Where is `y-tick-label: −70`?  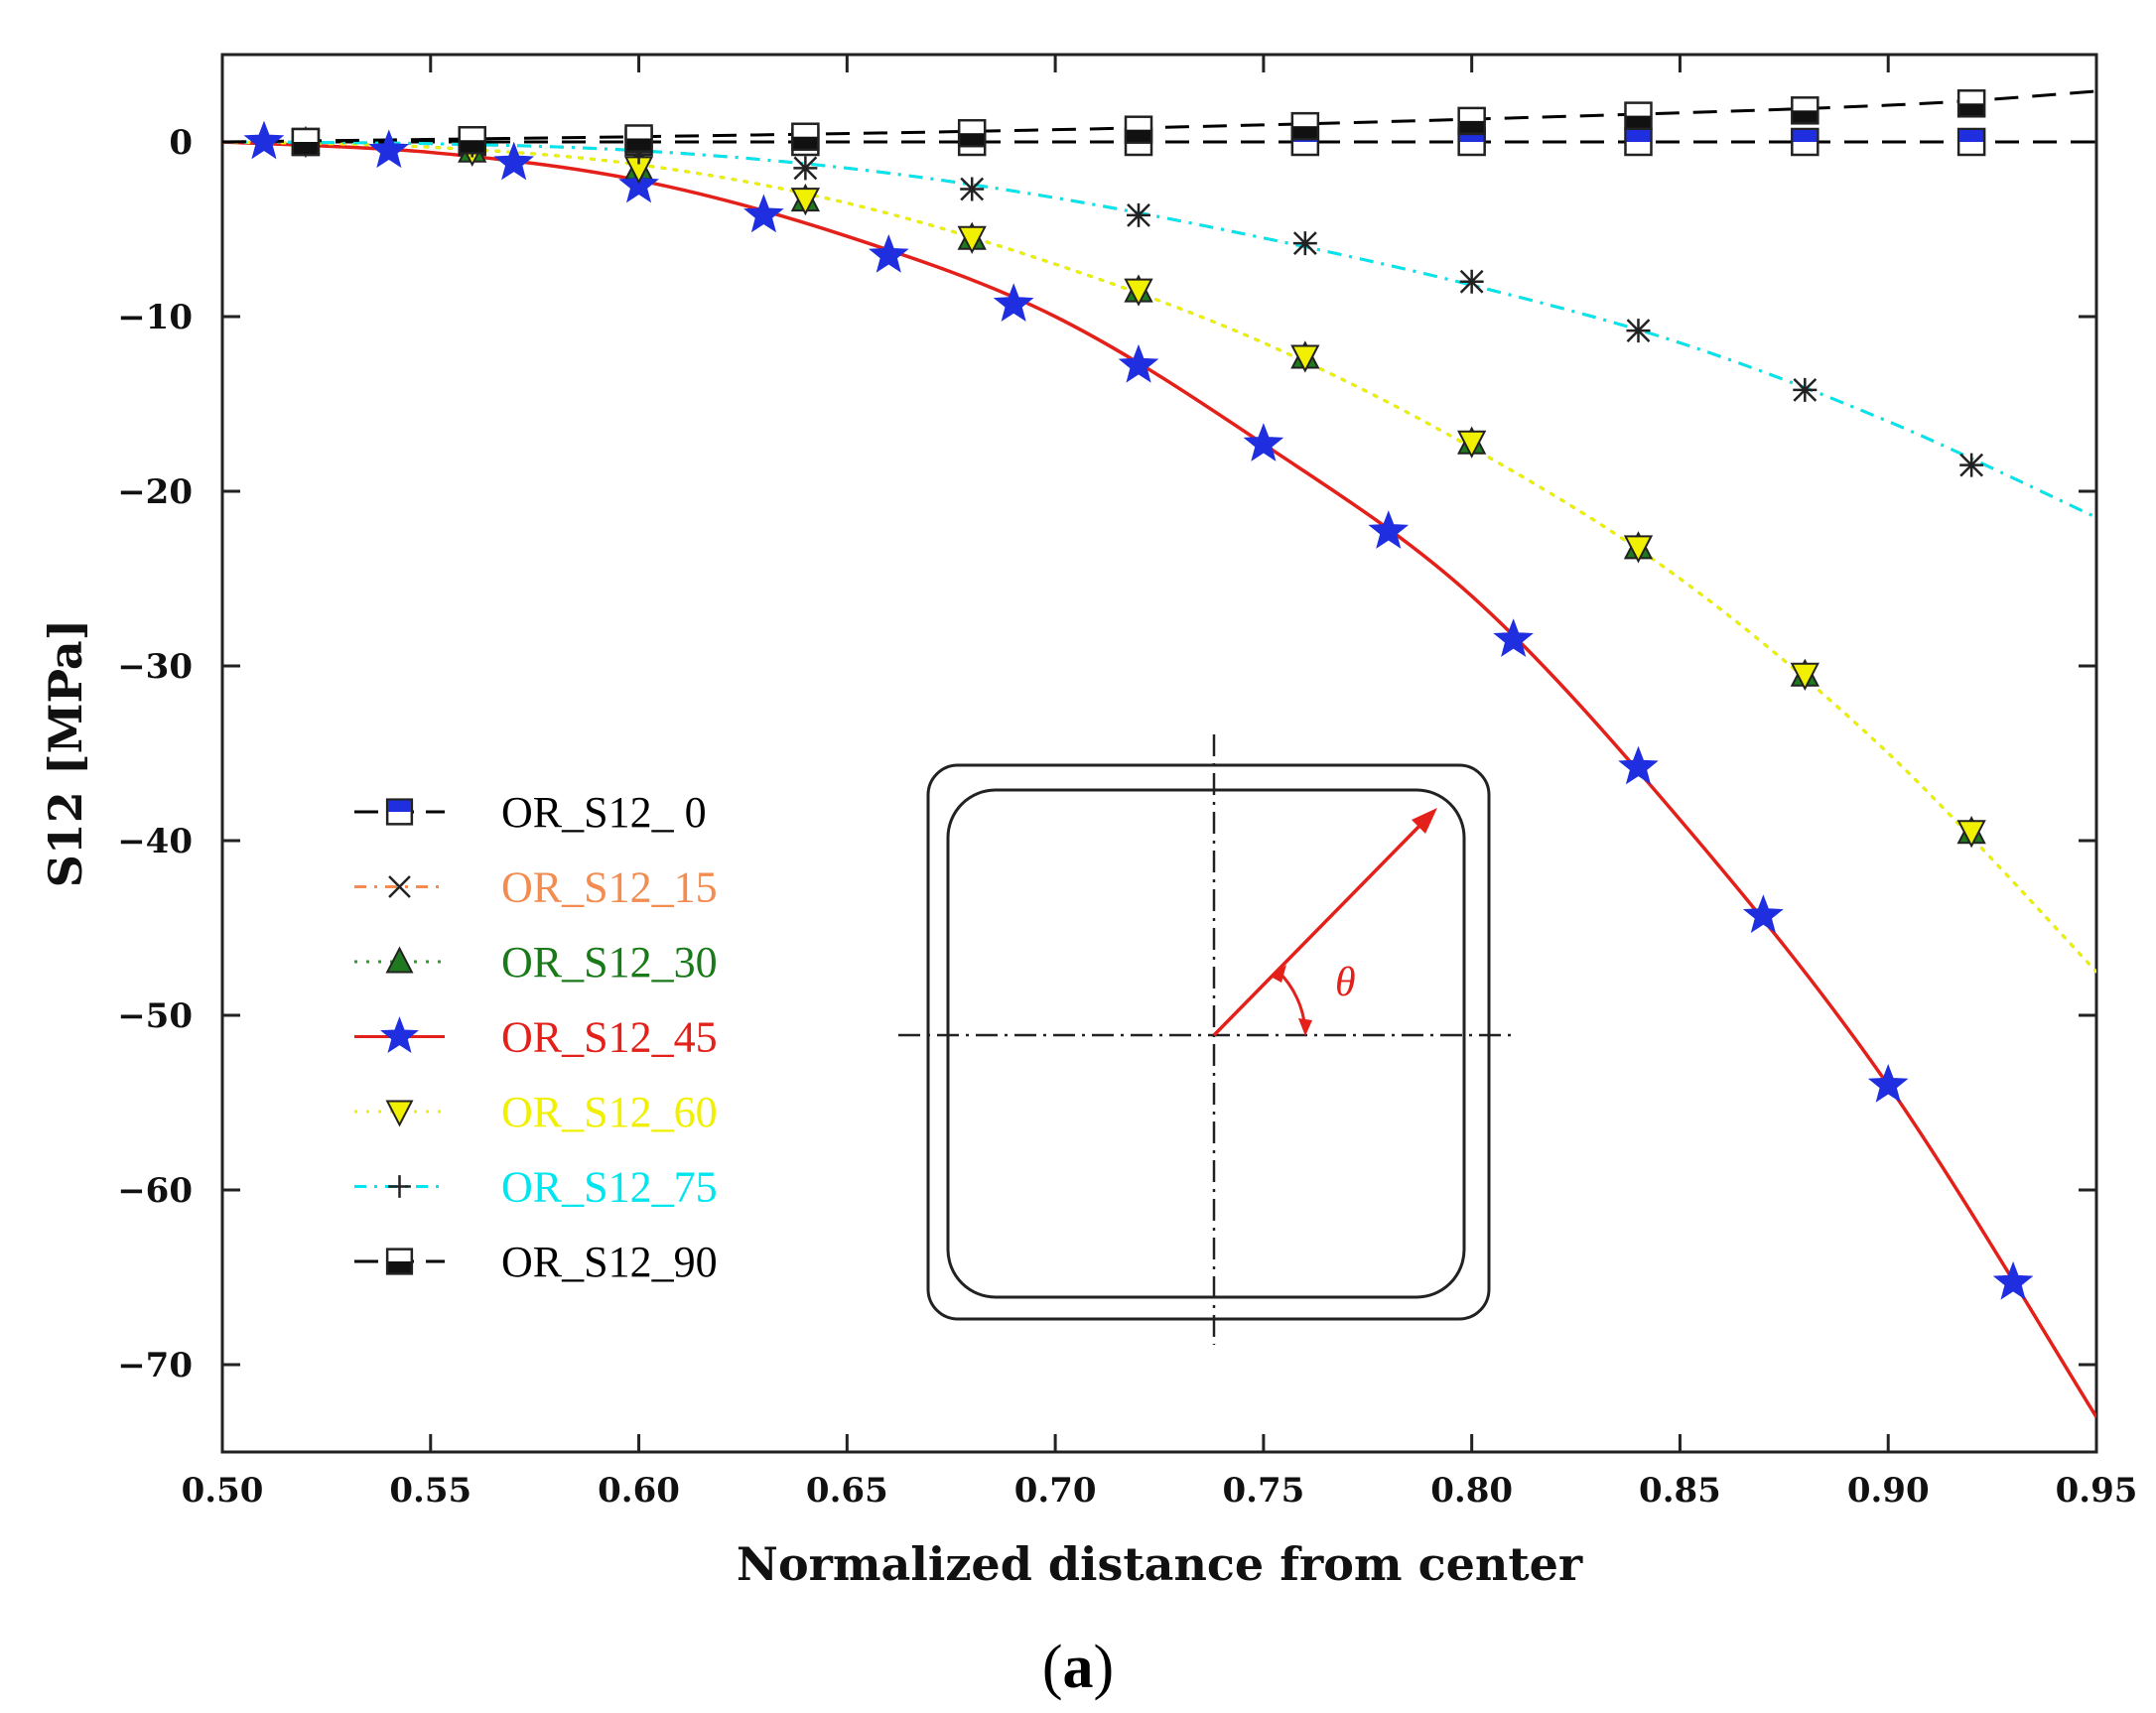
y-tick-label: −70 is located at coordinates (155, 1365).